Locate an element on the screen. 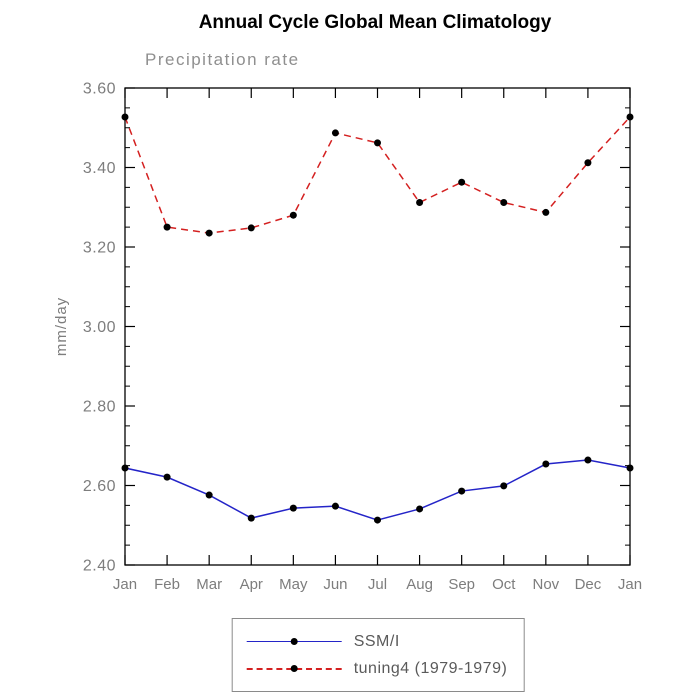 Image resolution: width=700 pixels, height=700 pixels. legend-line-ssmi-icon is located at coordinates (294, 642).